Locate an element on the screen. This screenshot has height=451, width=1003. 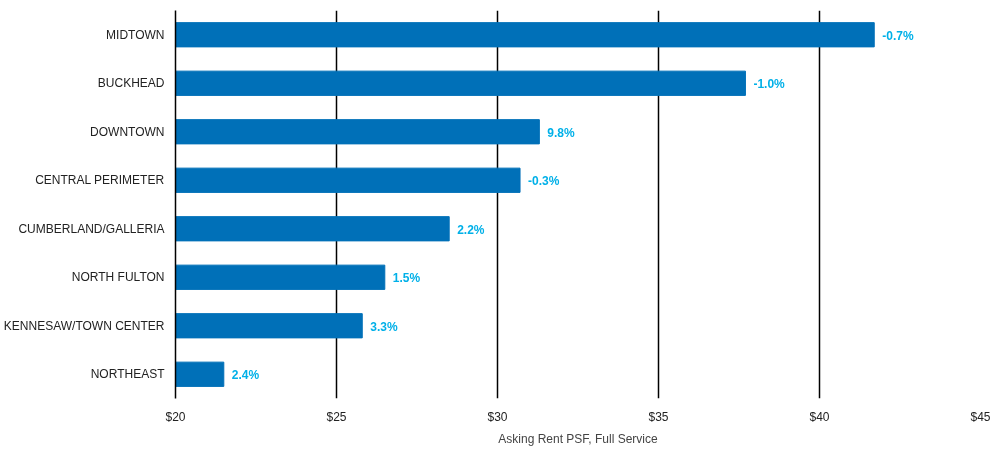
annotation: 2.4% is located at coordinates (245, 375).